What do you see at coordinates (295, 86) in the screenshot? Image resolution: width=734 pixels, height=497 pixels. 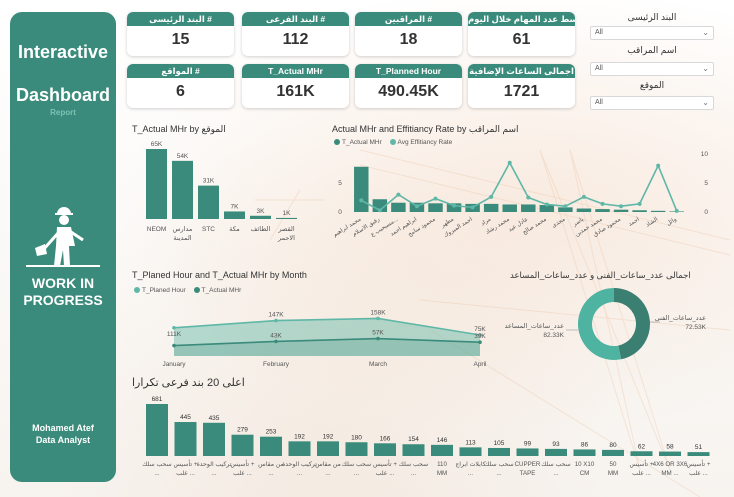 I see `kpi-card-actual-mhr: T_Actual MHr 161K` at bounding box center [295, 86].